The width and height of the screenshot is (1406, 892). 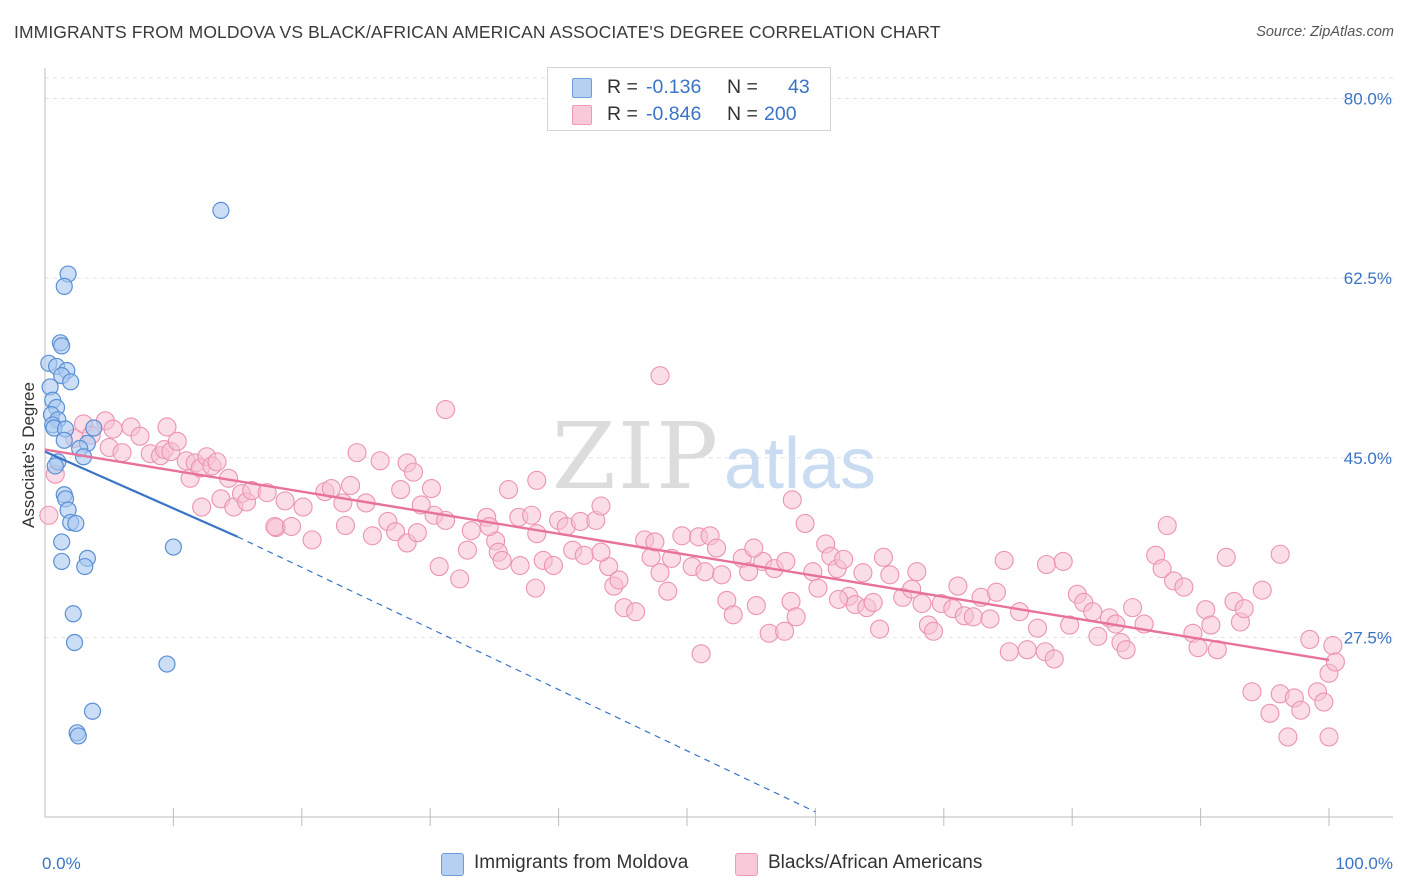 What do you see at coordinates (674, 87) in the screenshot?
I see `legend-r-value: -0.136` at bounding box center [674, 87].